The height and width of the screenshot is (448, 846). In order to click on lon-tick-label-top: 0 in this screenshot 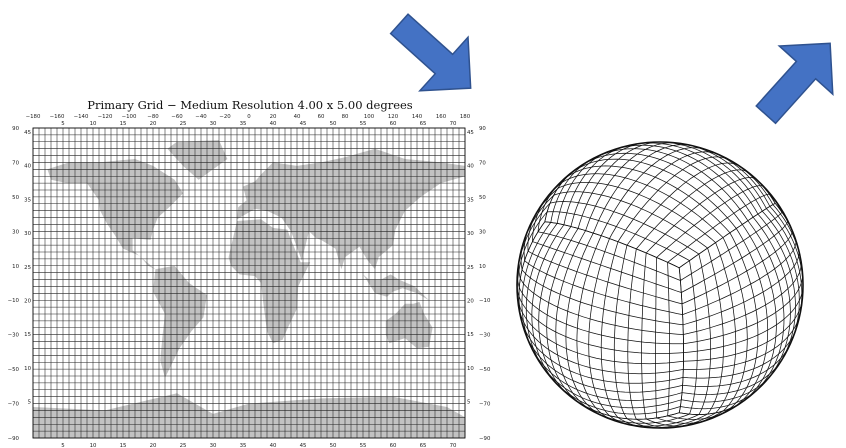, I will do `click(249, 117)`.